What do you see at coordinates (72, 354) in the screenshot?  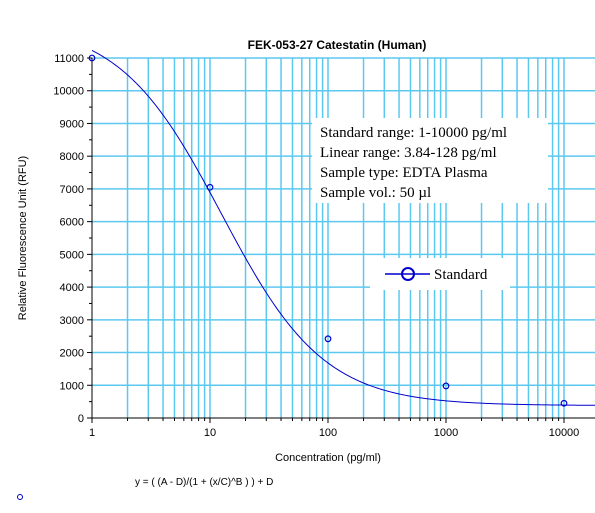 I see `y-tick-label: 2000` at bounding box center [72, 354].